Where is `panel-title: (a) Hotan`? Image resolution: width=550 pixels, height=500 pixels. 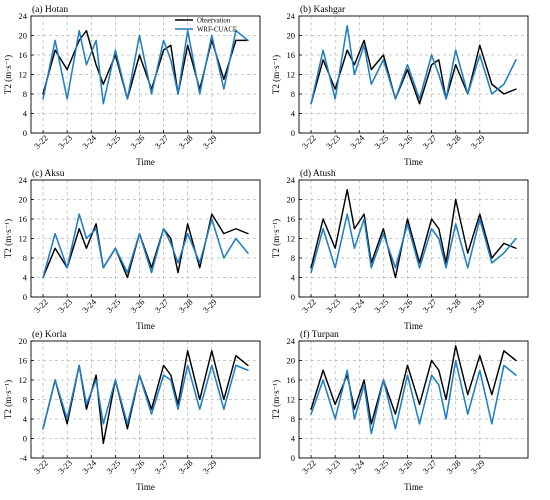
panel-title: (a) Hotan is located at coordinates (50, 9).